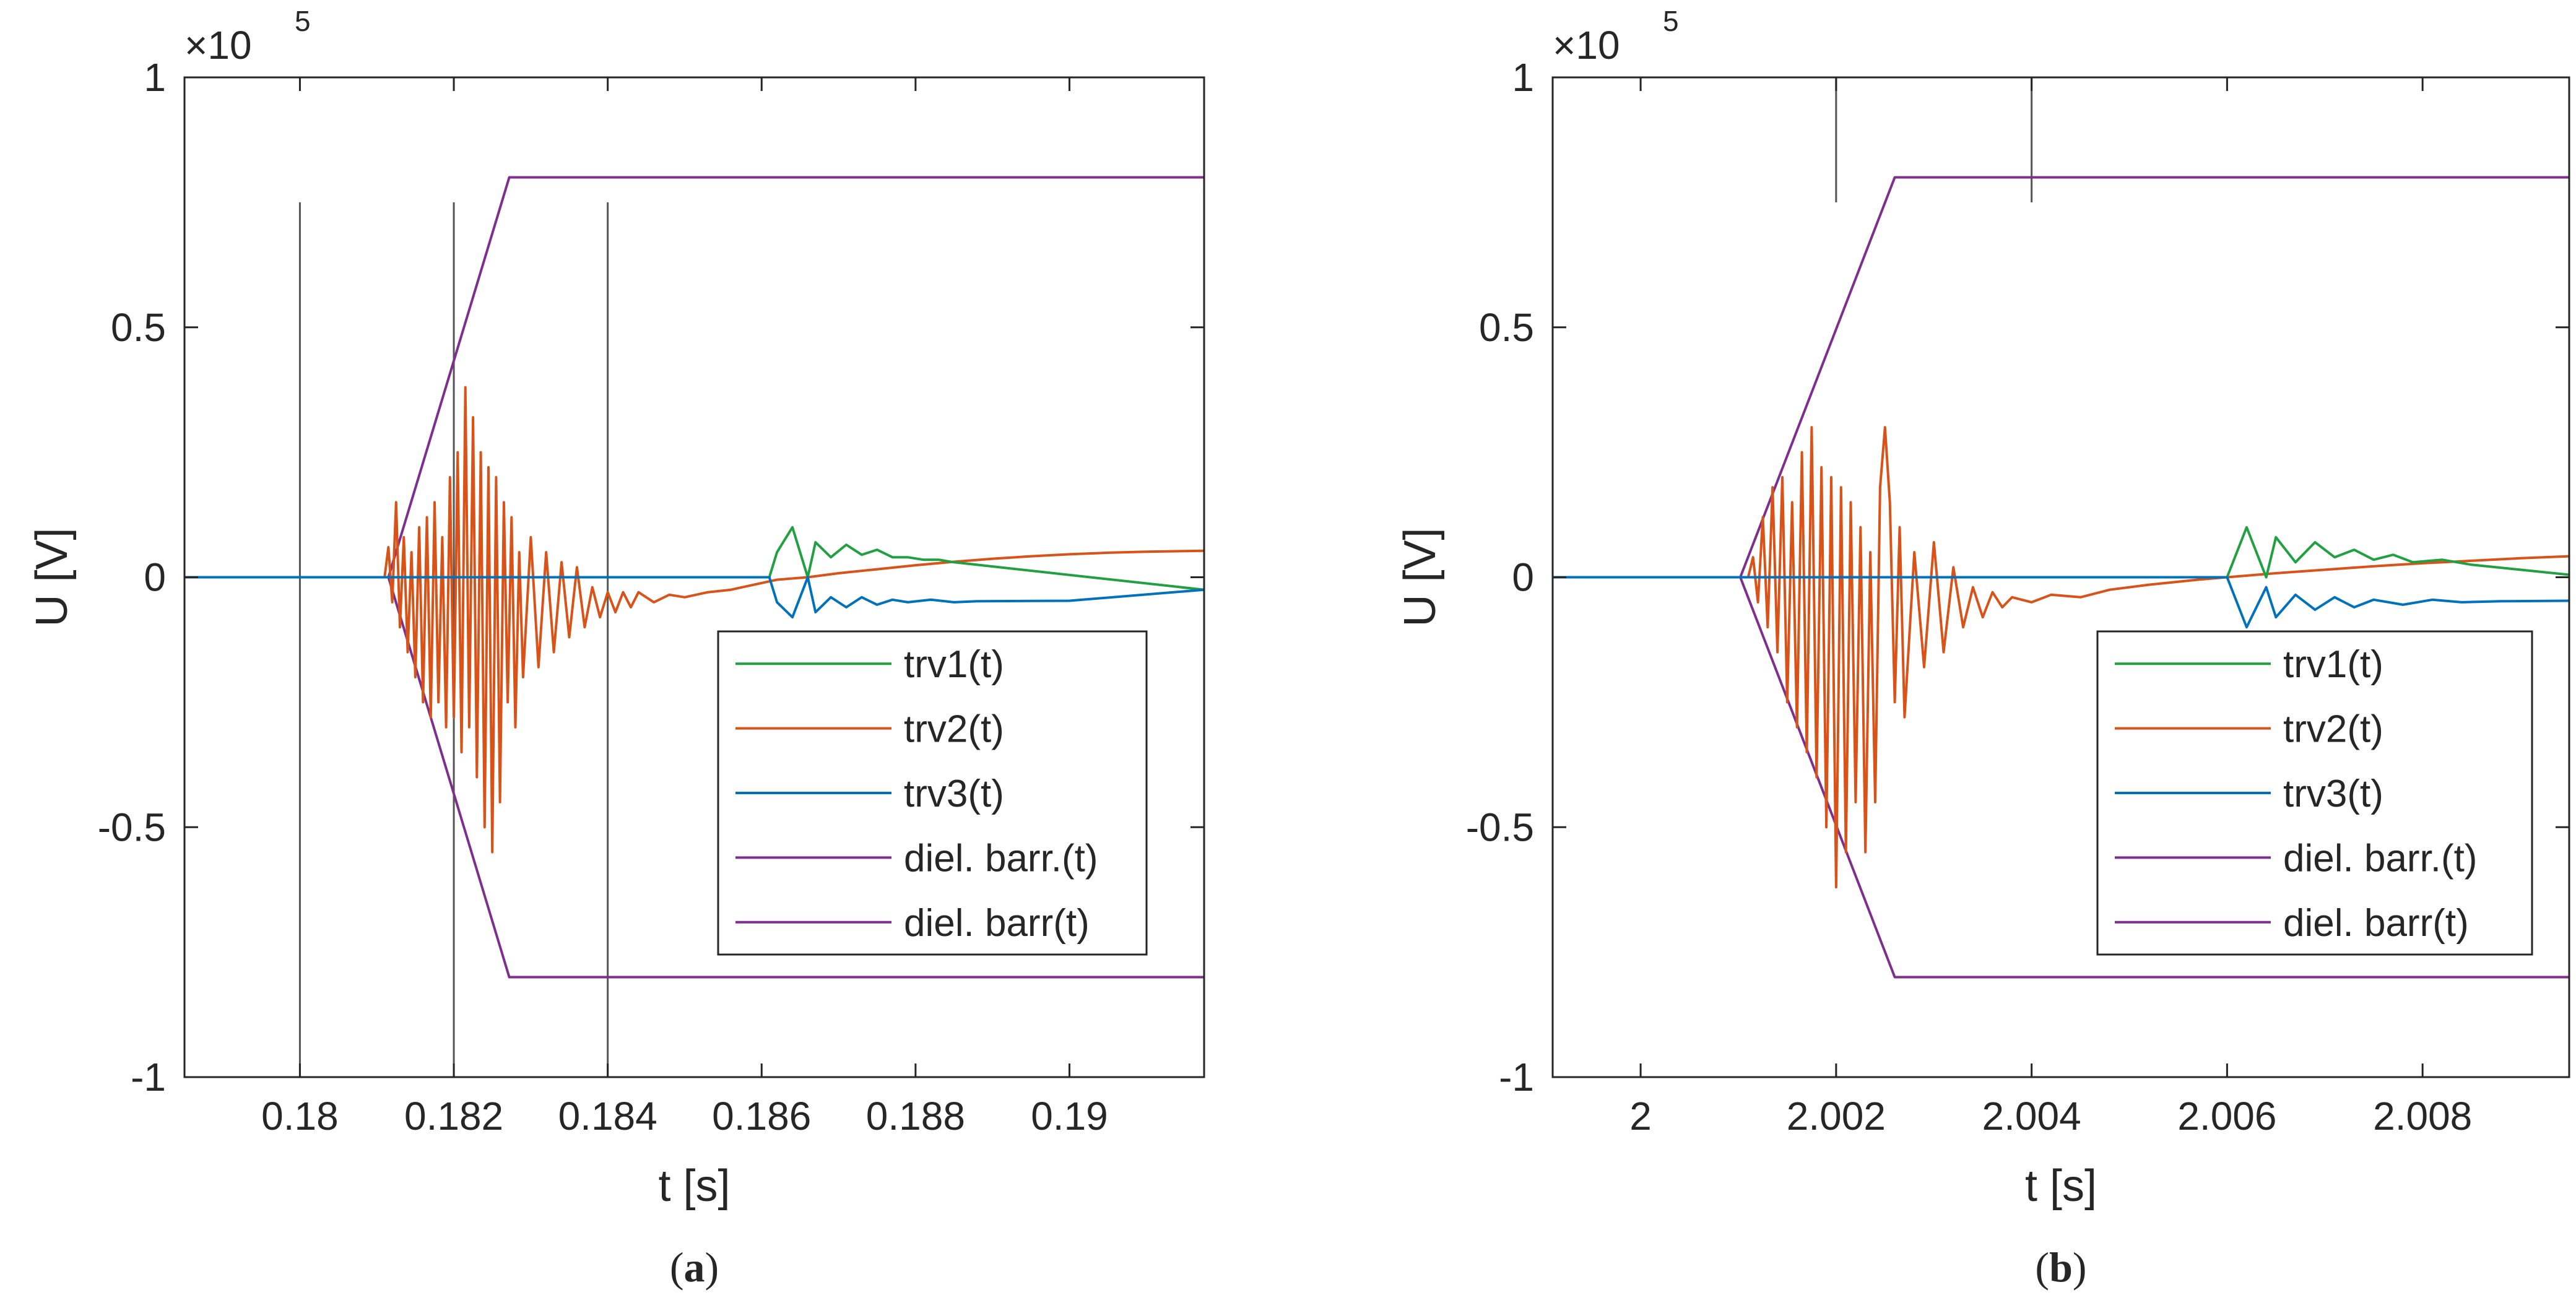 The image size is (2576, 1295). I want to click on panel-label: (a), so click(694, 1268).